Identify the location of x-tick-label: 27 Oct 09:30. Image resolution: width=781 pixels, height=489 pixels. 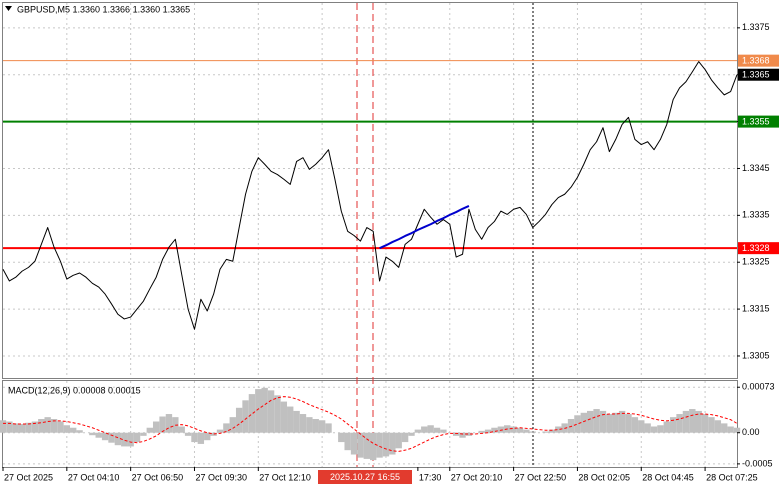
(221, 477).